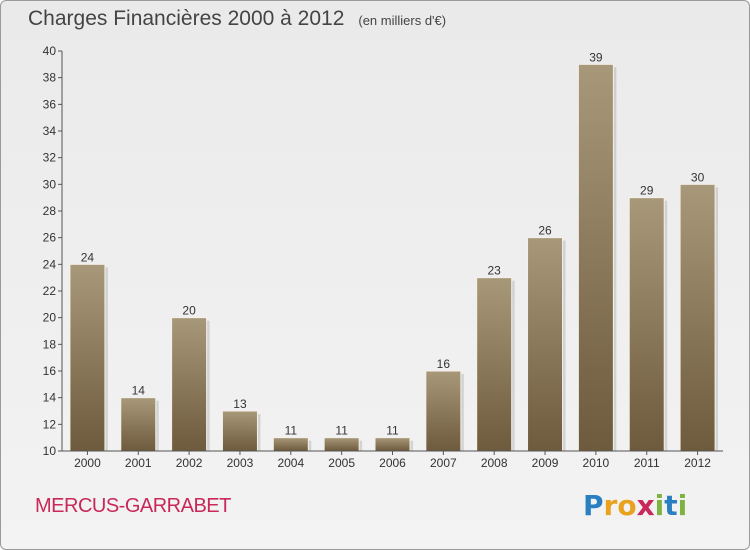 The width and height of the screenshot is (750, 550). Describe the element at coordinates (545, 231) in the screenshot. I see `value-label-2009: 26` at that location.